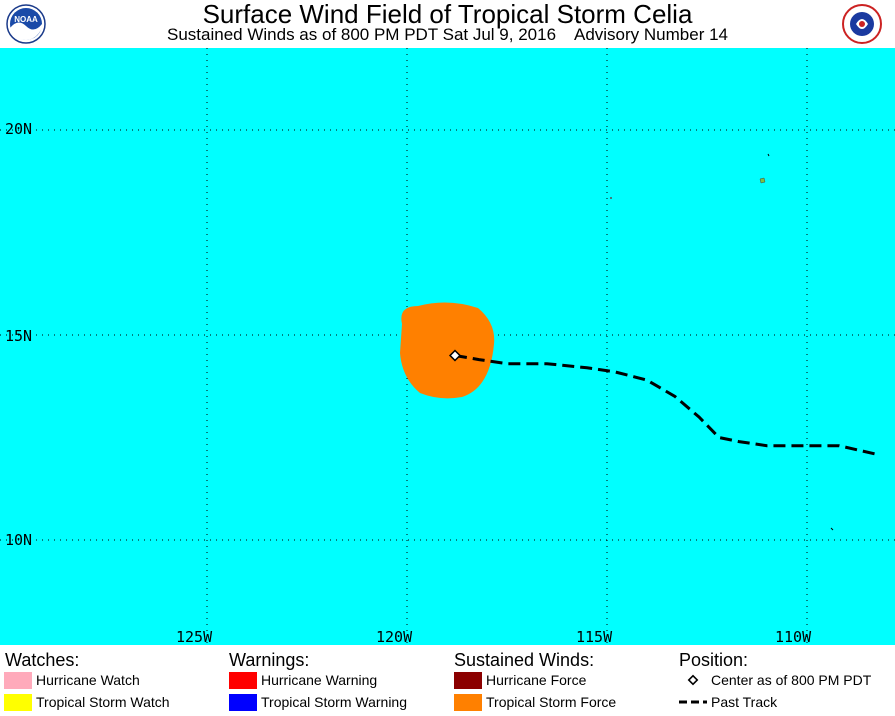  I want to click on lat-label-10n: 10N, so click(19, 540).